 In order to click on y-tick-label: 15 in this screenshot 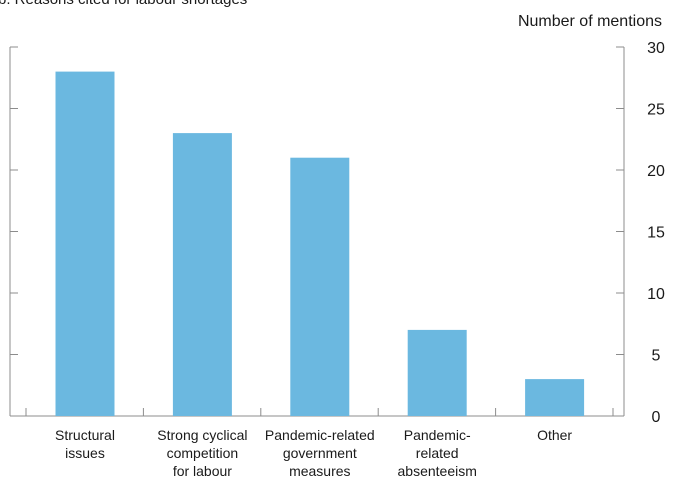, I will do `click(656, 233)`.